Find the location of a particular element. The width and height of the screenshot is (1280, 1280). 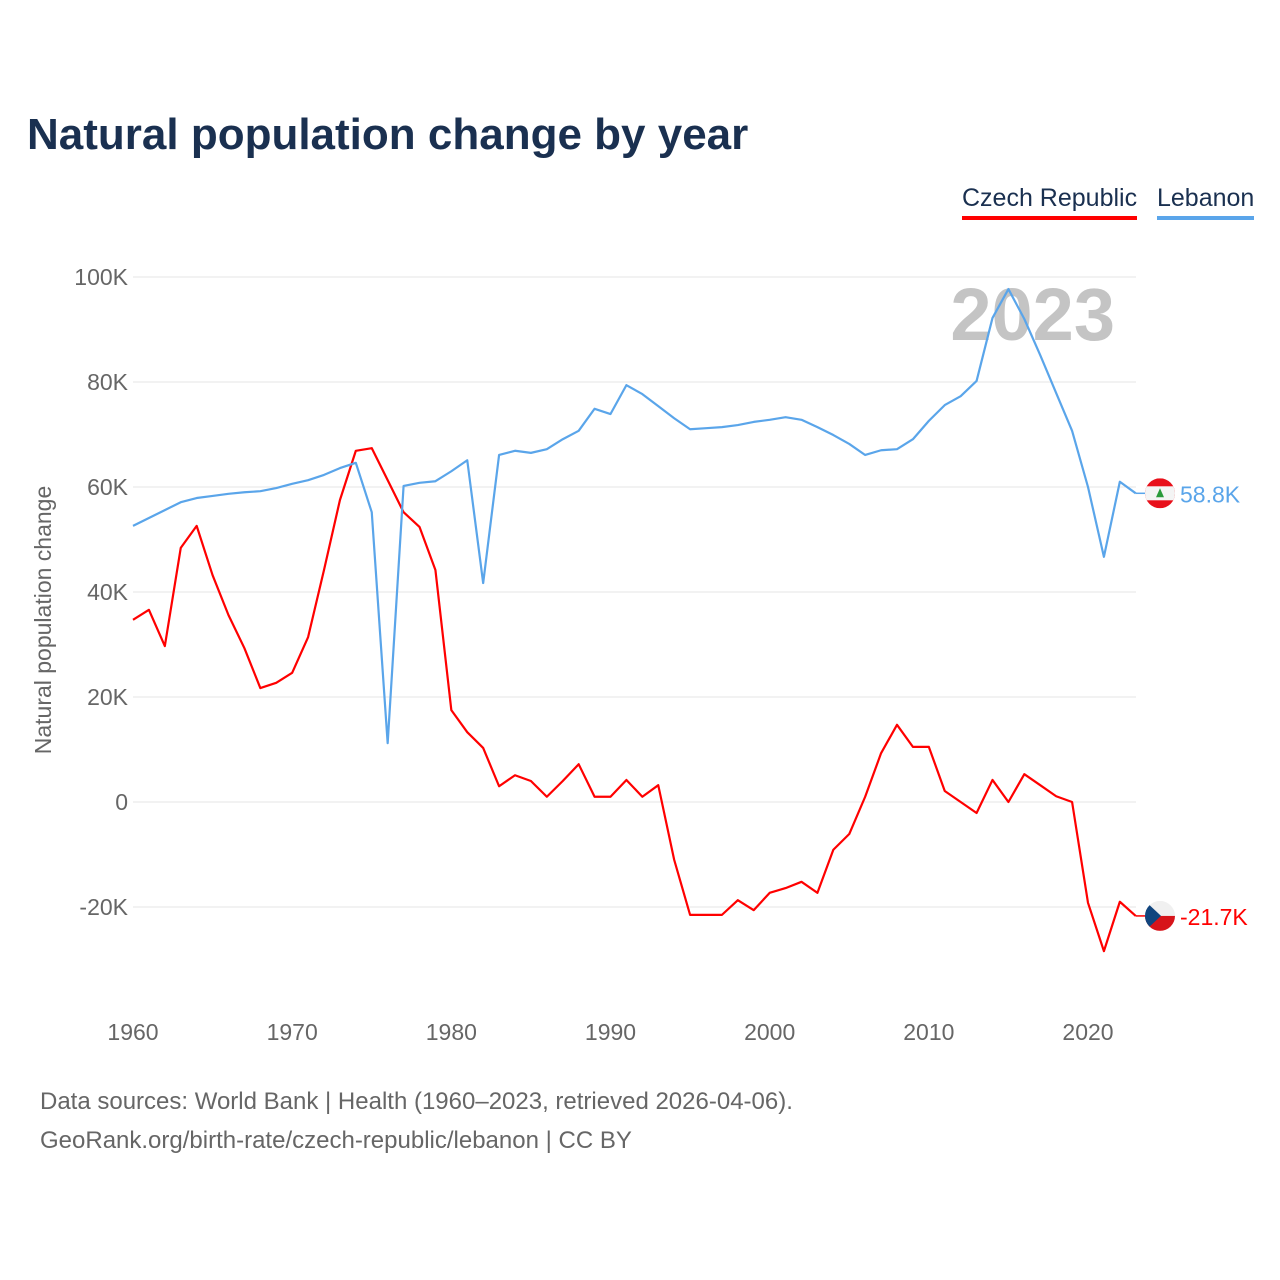

chart-title: Natural population change by year is located at coordinates (388, 134).